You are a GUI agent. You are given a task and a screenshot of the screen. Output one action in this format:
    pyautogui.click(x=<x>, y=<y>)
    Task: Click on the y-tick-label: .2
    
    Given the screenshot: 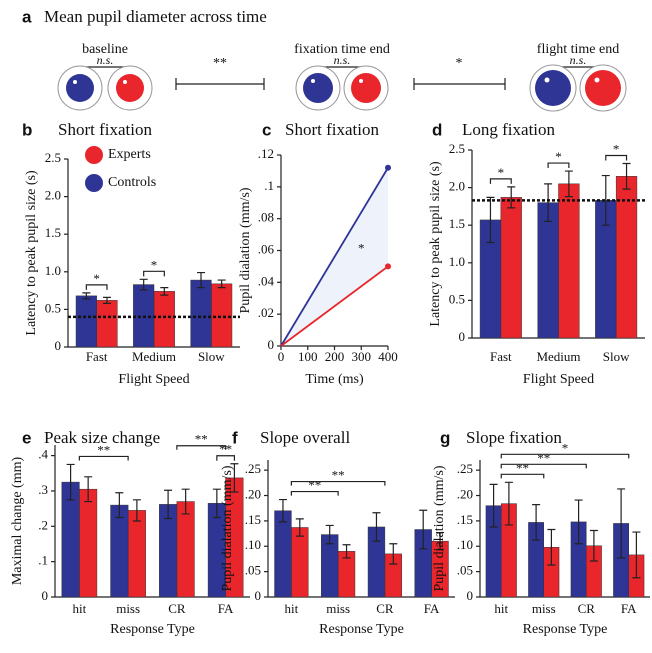 What is the action you would take?
    pyautogui.click(x=43, y=524)
    